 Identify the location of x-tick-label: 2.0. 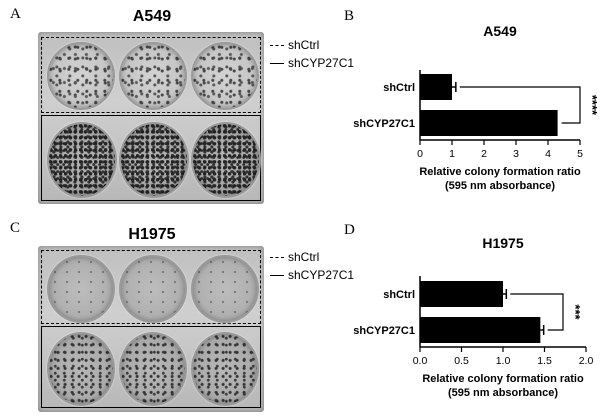
(586, 361).